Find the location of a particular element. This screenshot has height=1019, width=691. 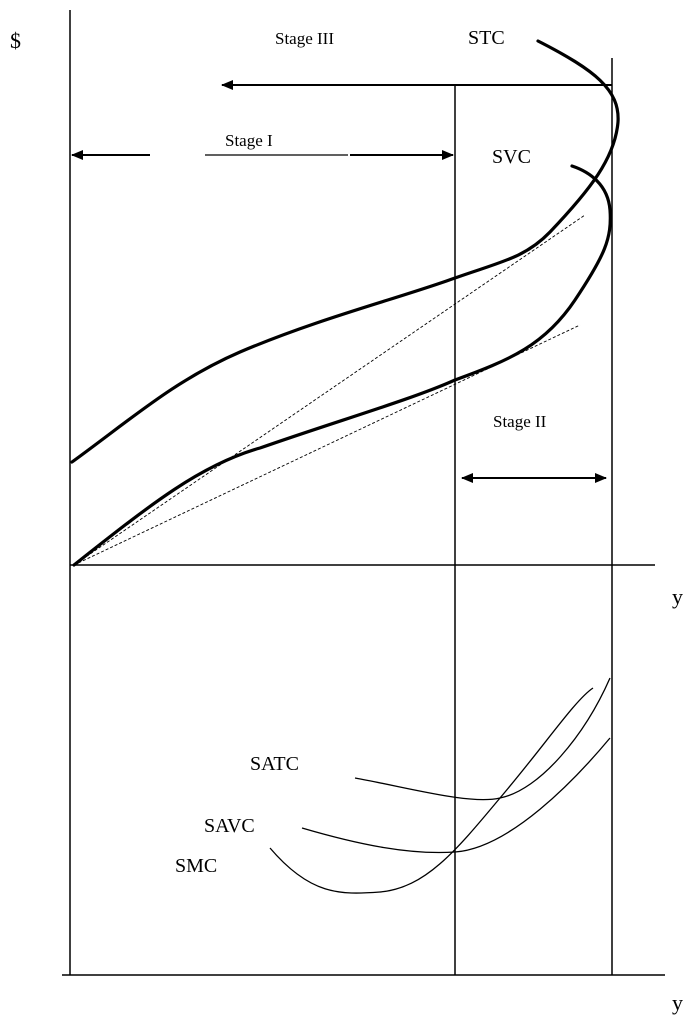

savc-label: SAVC is located at coordinates (229, 826).